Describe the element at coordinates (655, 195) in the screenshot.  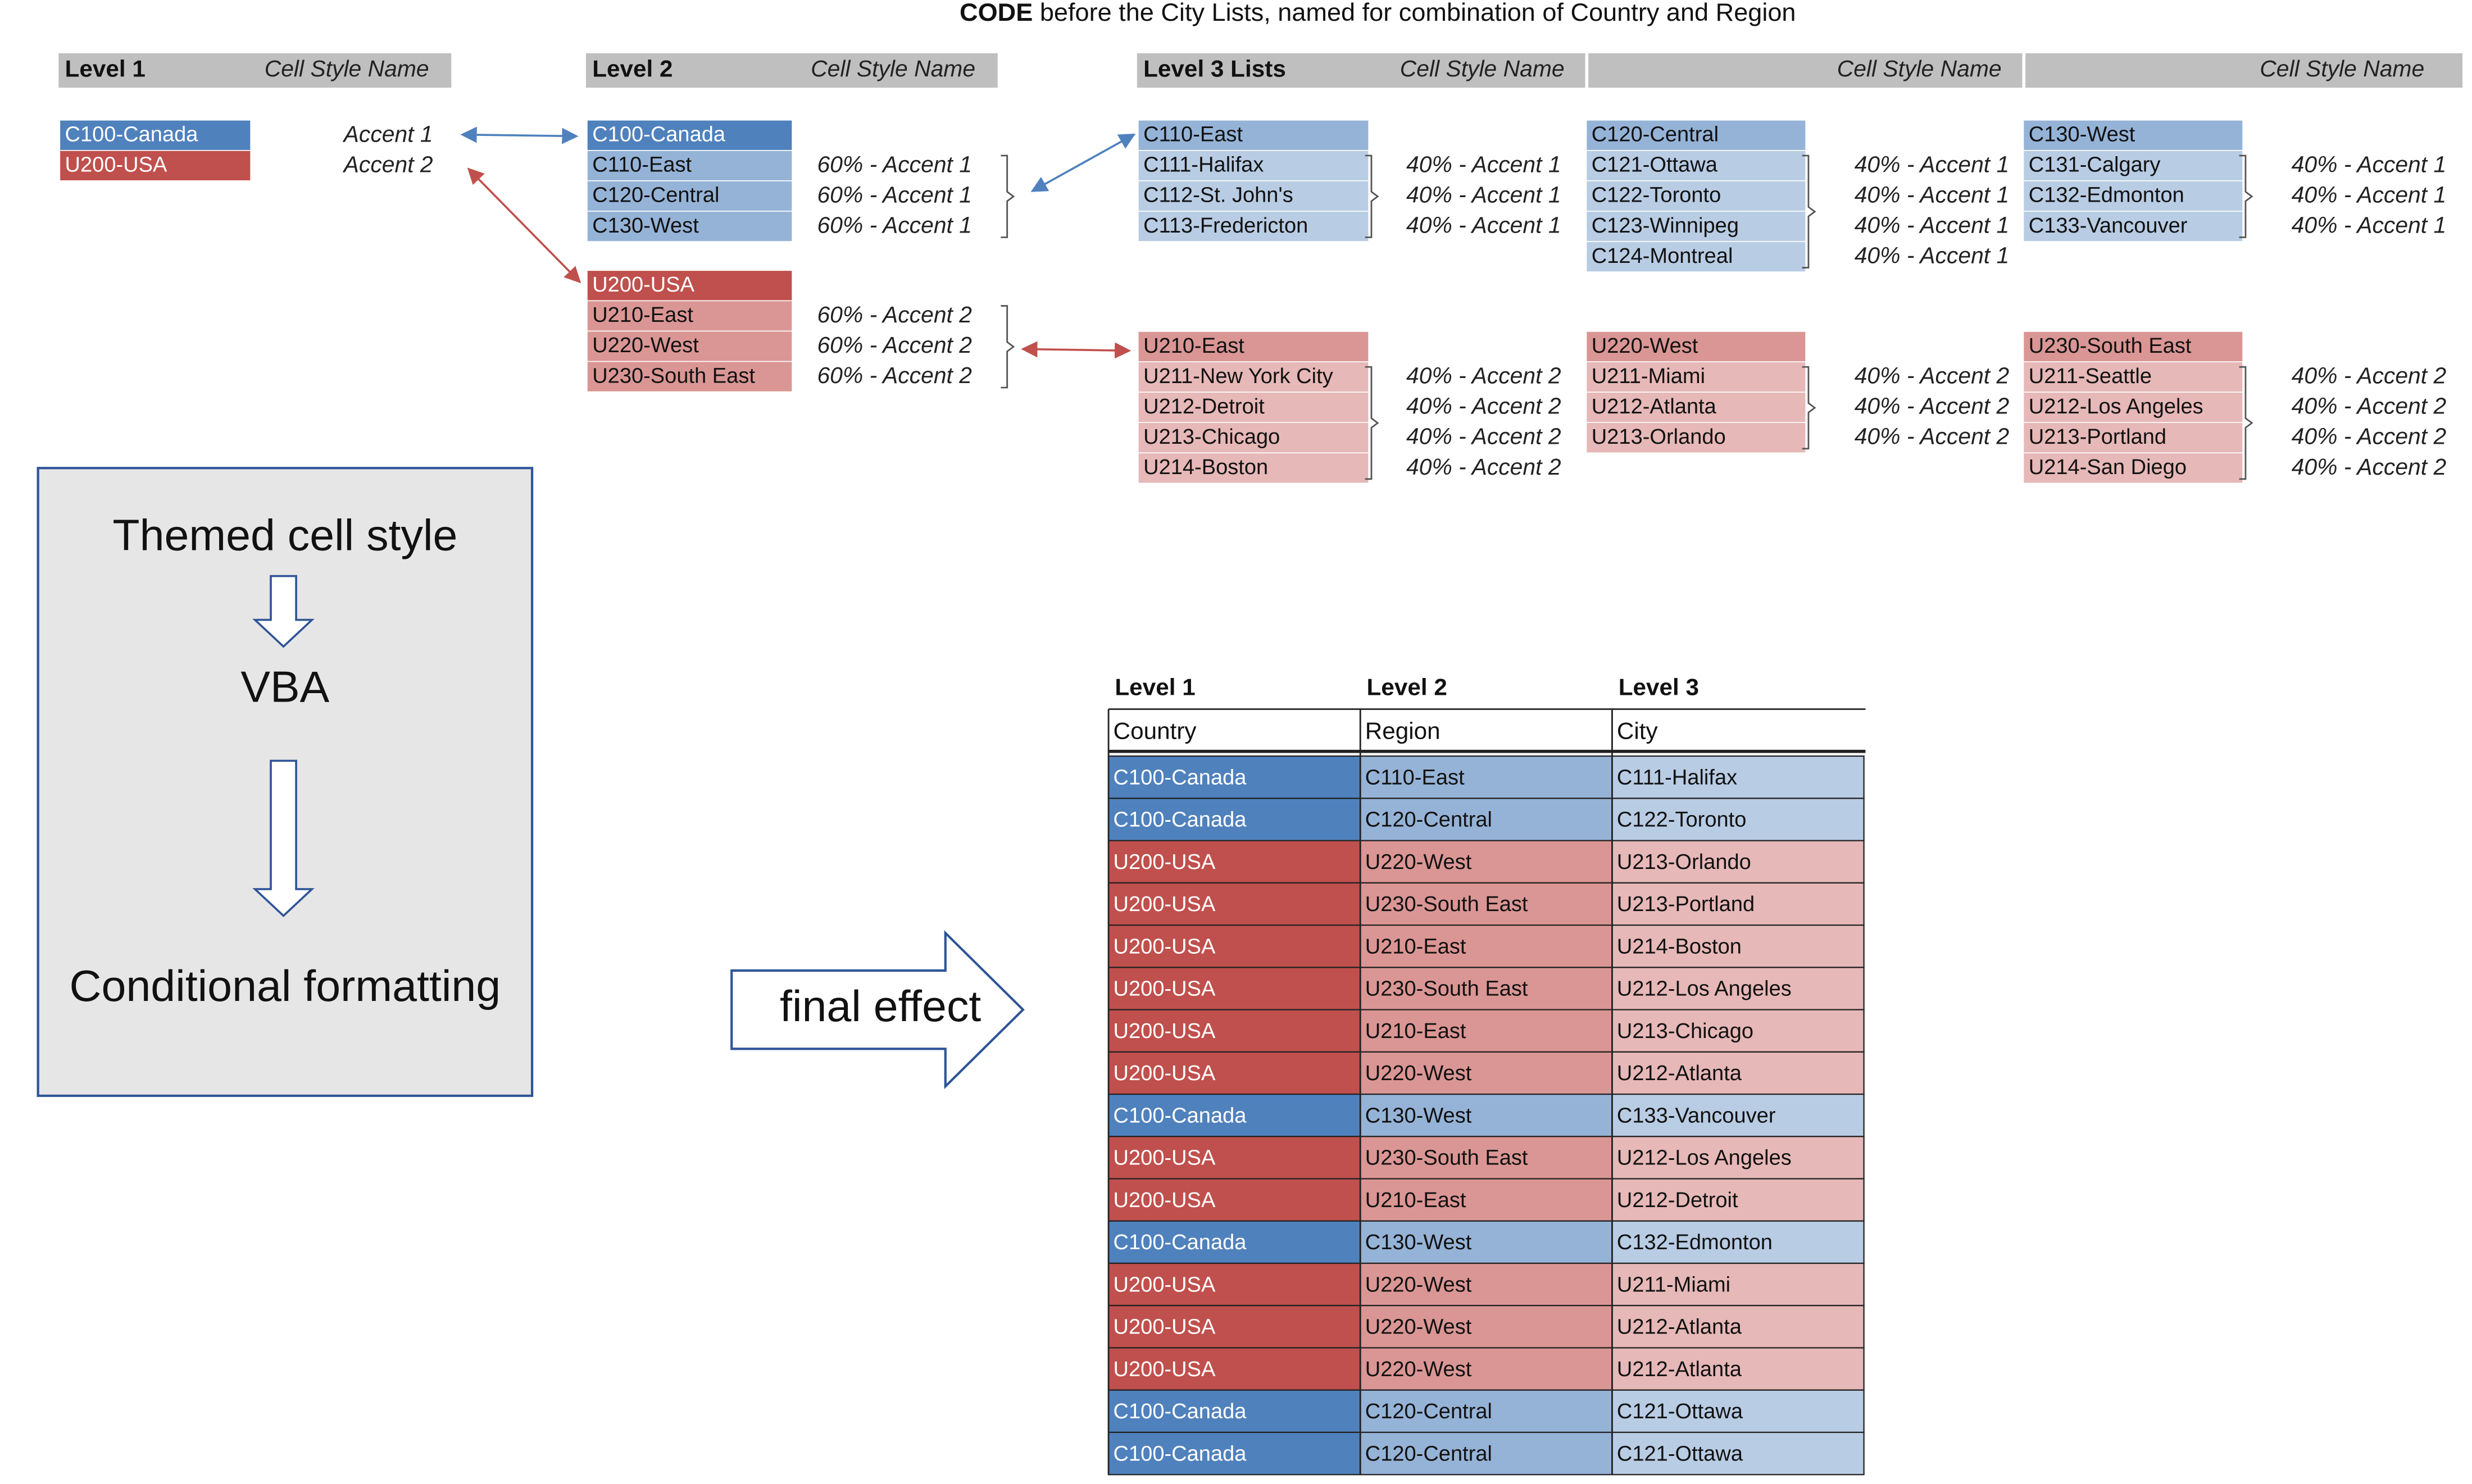
I see `cell-text: C120-Central` at that location.